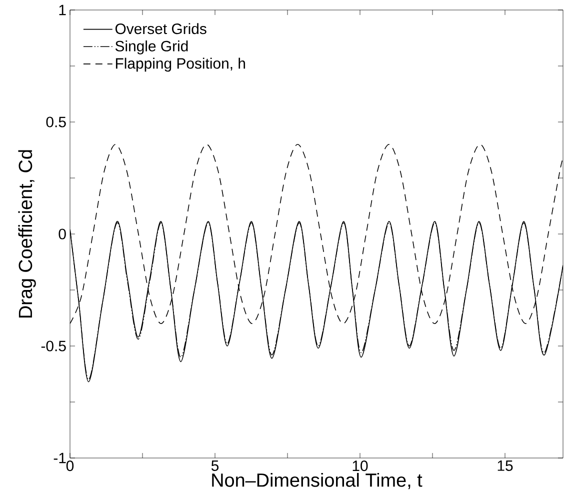 The image size is (581, 496). What do you see at coordinates (56, 122) in the screenshot?
I see `y-tick-label: 0.5` at bounding box center [56, 122].